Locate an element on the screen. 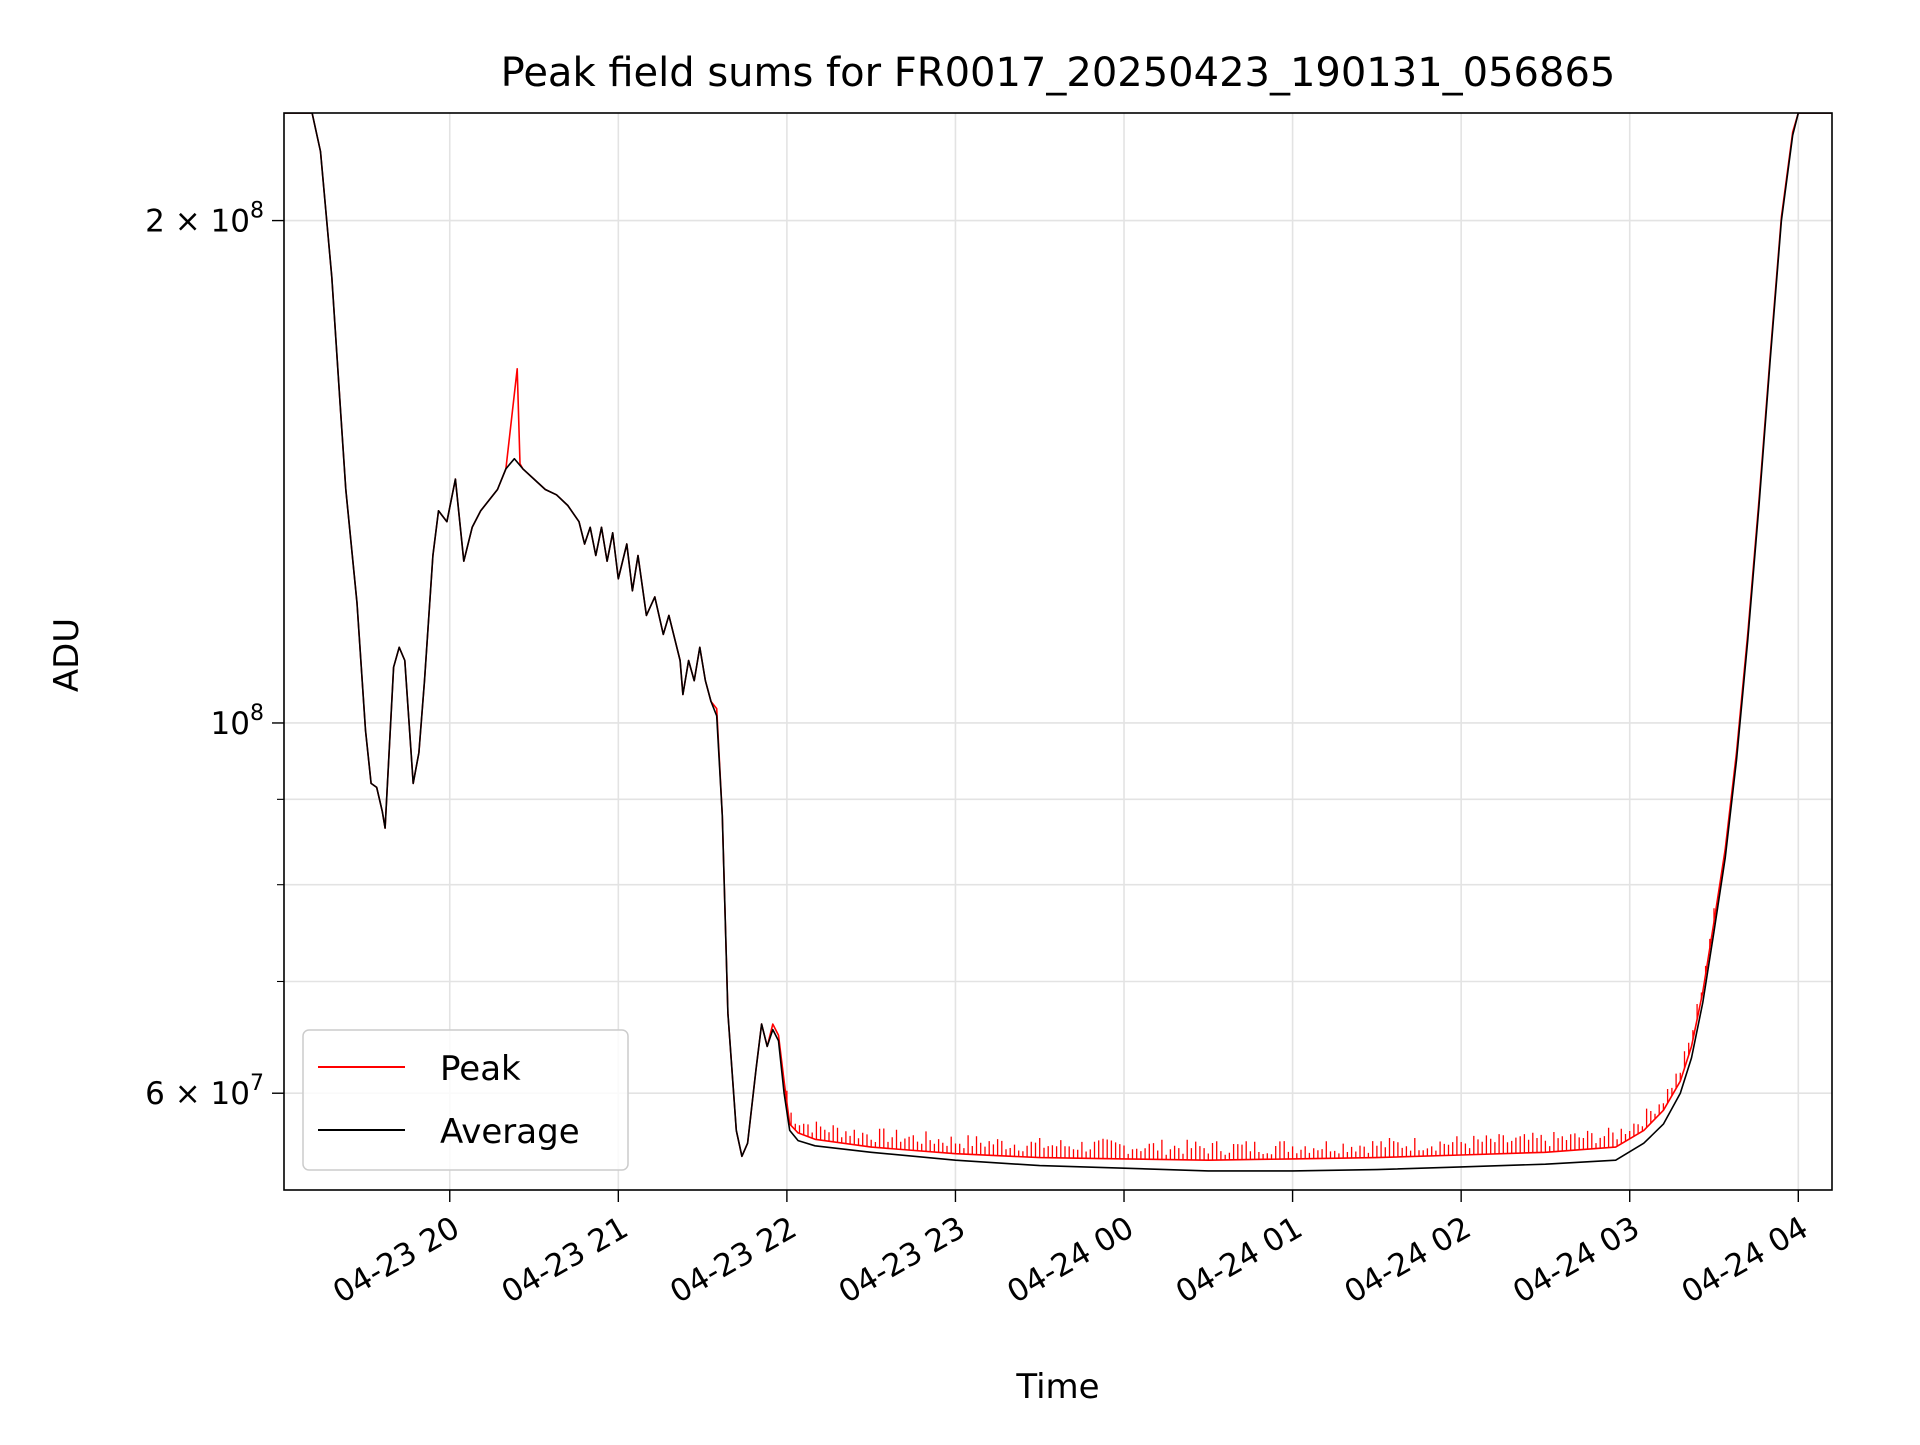  y-tick-label: 108 is located at coordinates (237, 721).